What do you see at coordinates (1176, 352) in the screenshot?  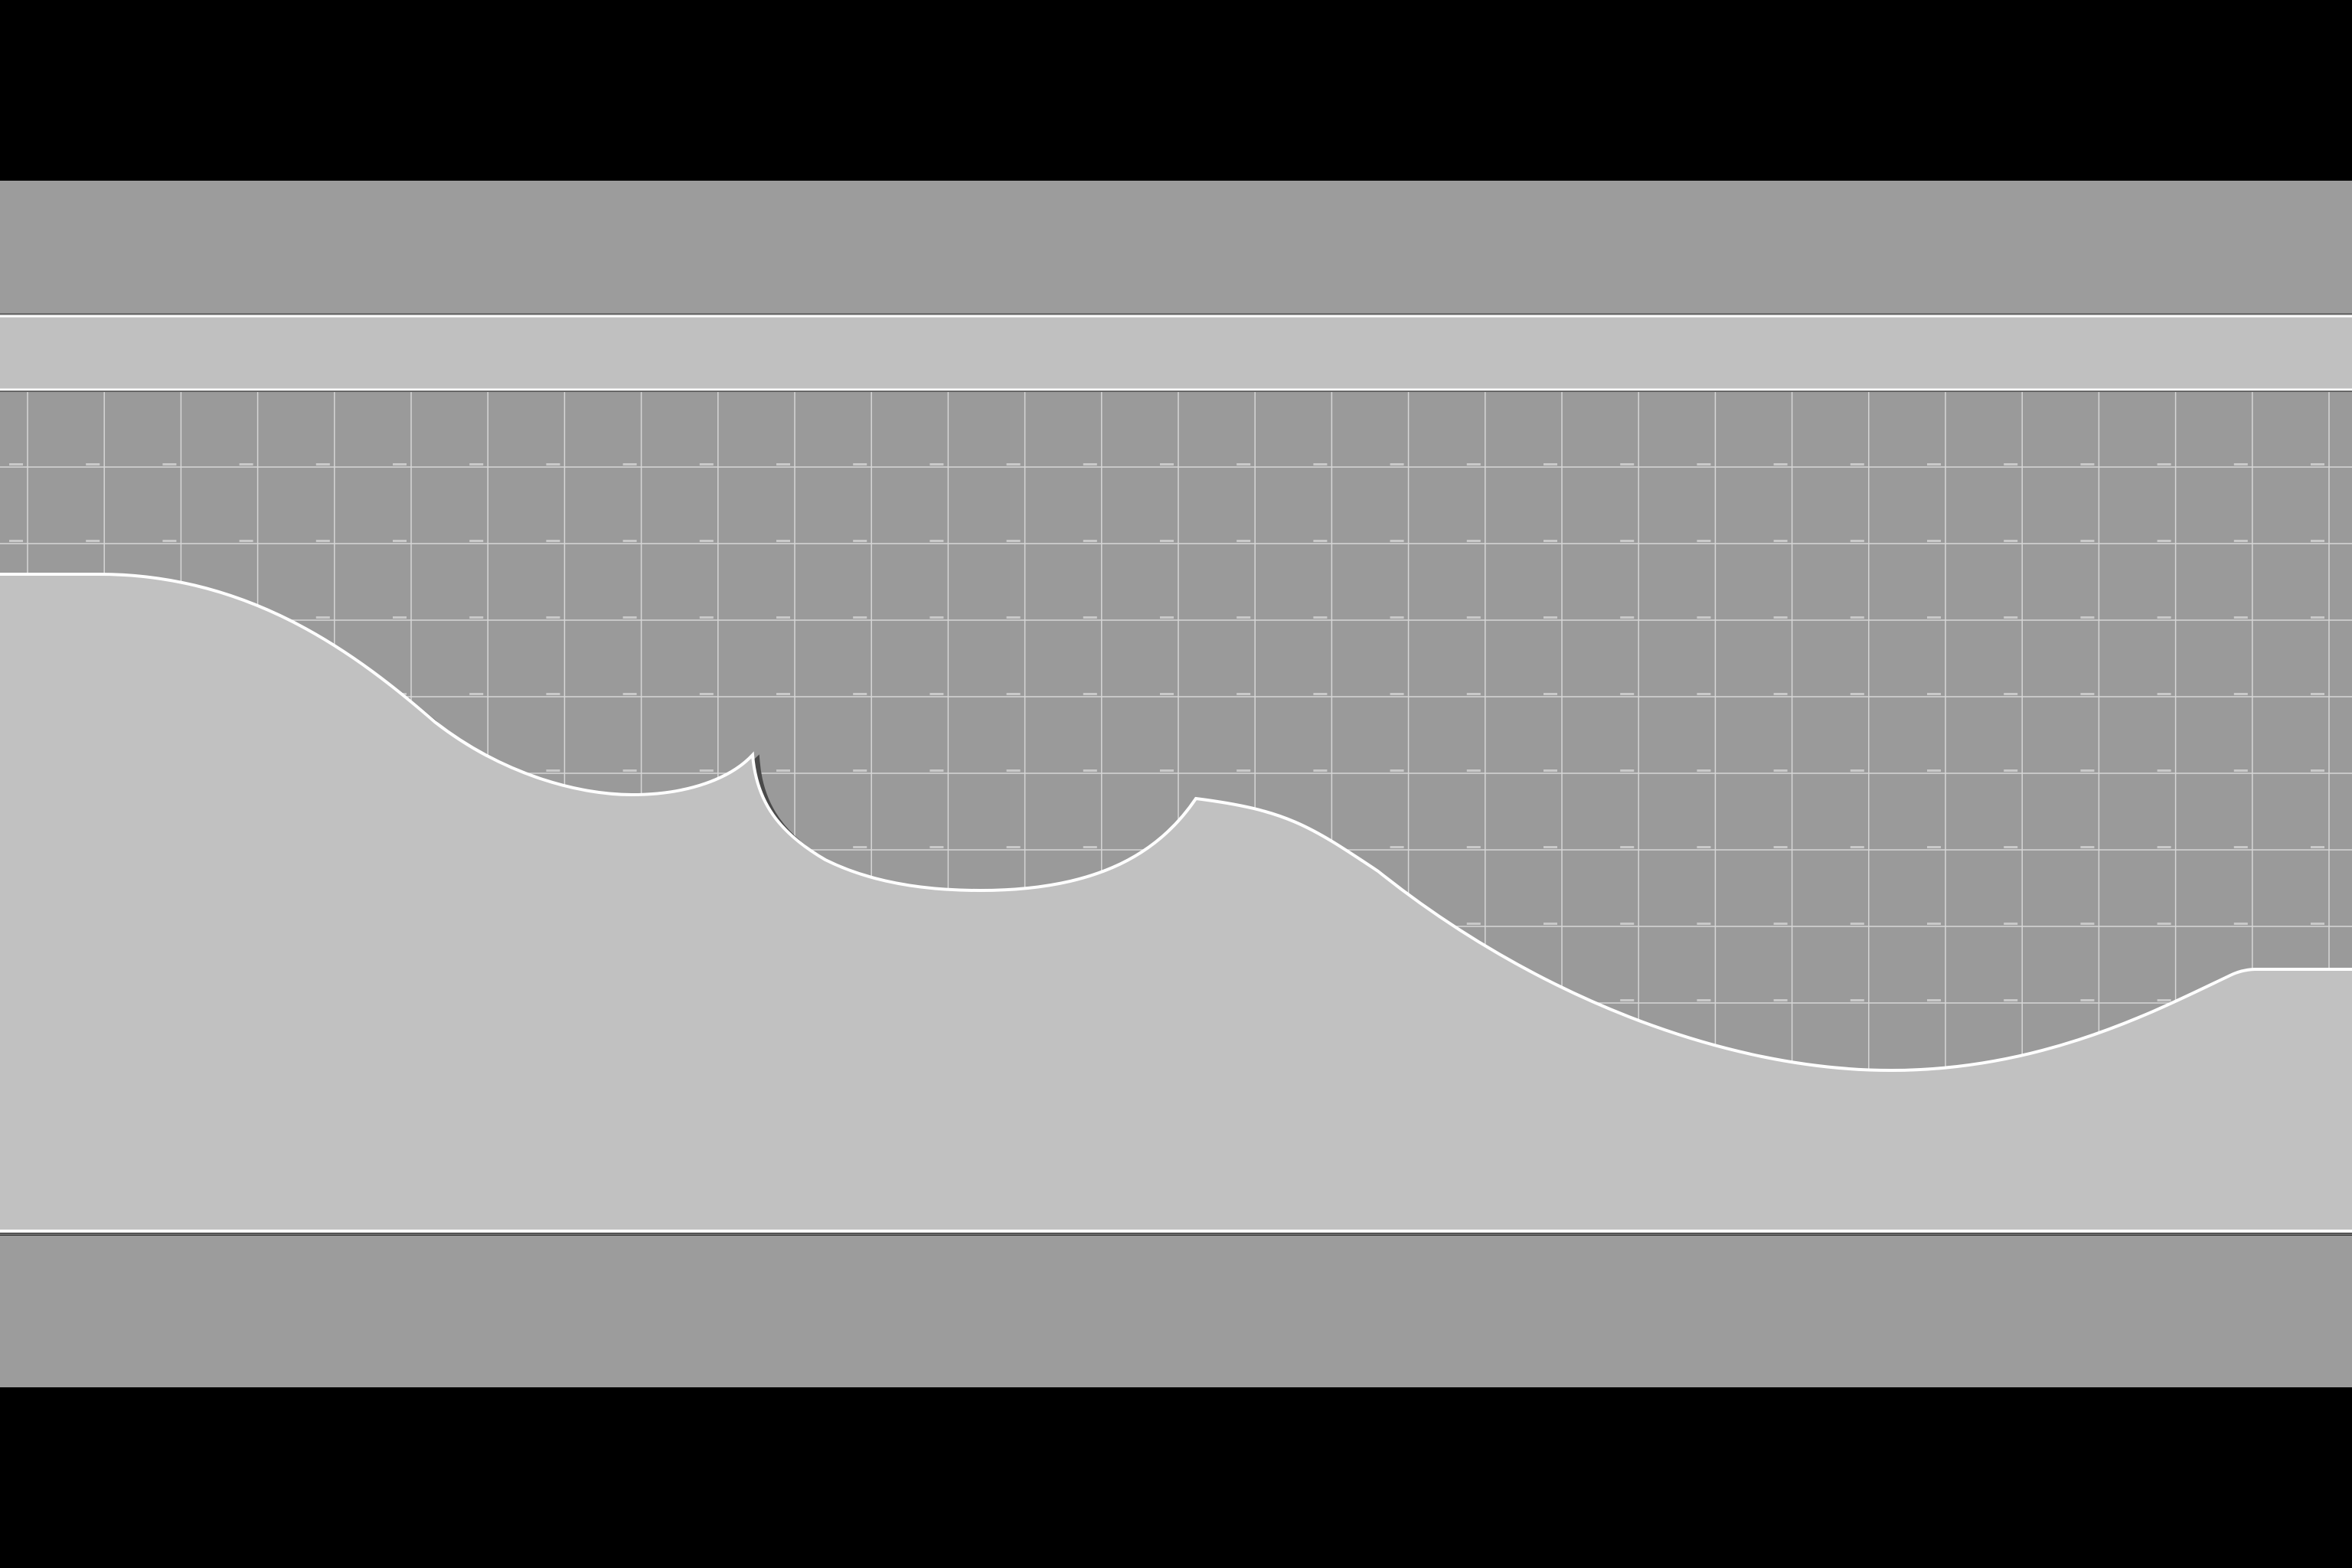 I see `ceiling-strip` at bounding box center [1176, 352].